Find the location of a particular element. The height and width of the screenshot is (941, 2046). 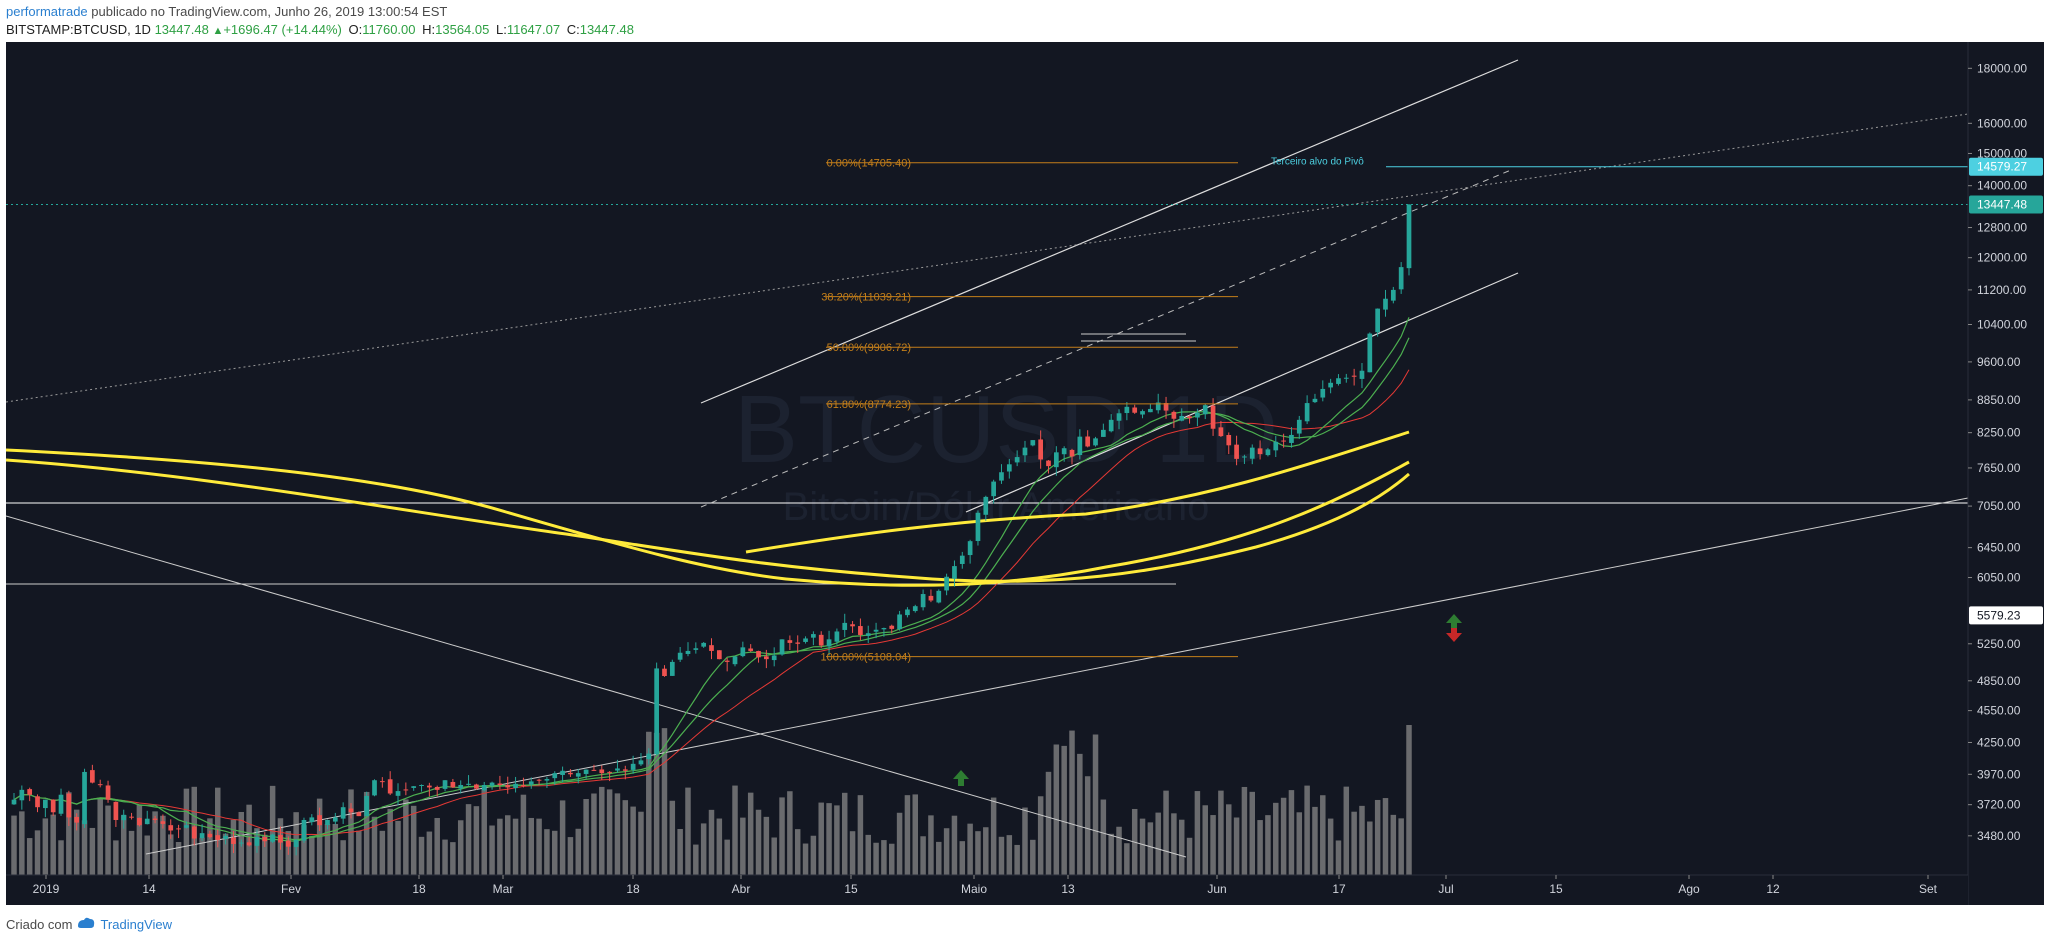

symbol-label: BITSTAMP:BTCUSD, 1D is located at coordinates (78, 29).